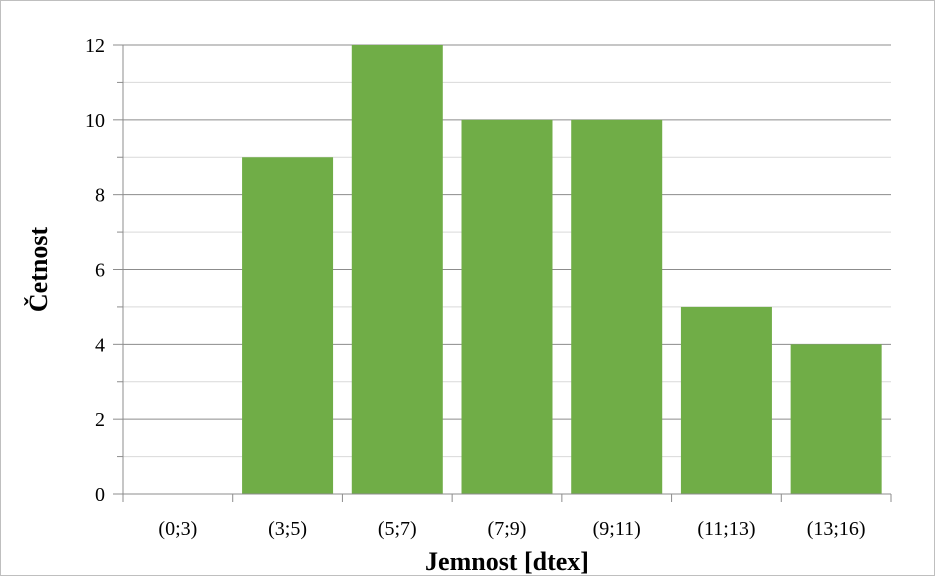 The image size is (935, 577). I want to click on y-tick-label: 4, so click(100, 345).